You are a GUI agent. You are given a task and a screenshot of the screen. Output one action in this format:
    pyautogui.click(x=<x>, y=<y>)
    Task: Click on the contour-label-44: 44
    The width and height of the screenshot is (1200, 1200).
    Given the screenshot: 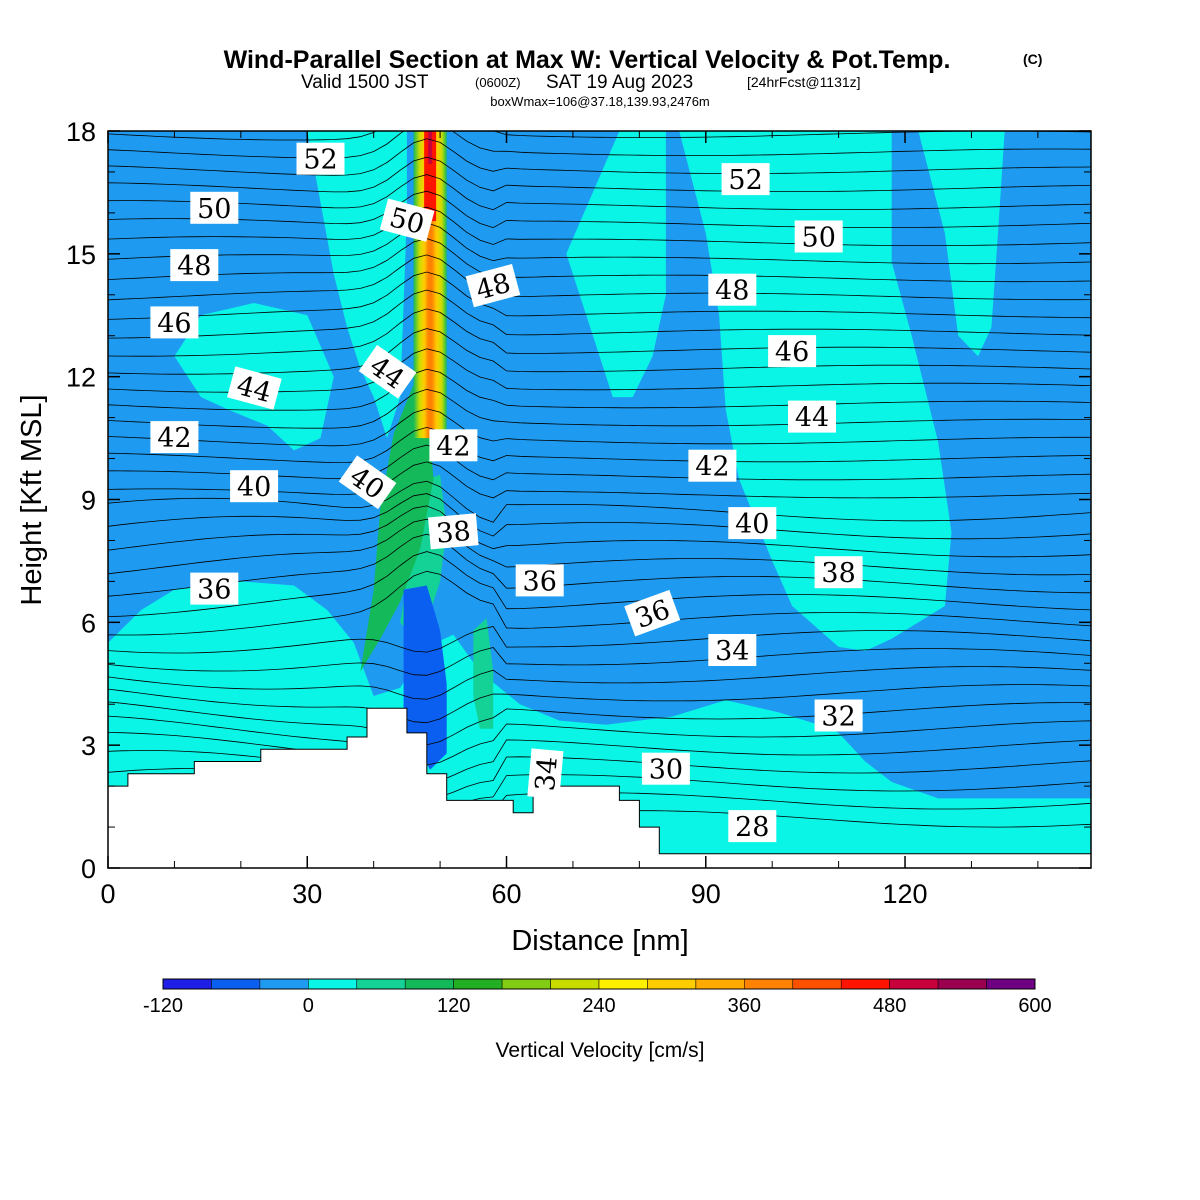 What is the action you would take?
    pyautogui.click(x=812, y=417)
    